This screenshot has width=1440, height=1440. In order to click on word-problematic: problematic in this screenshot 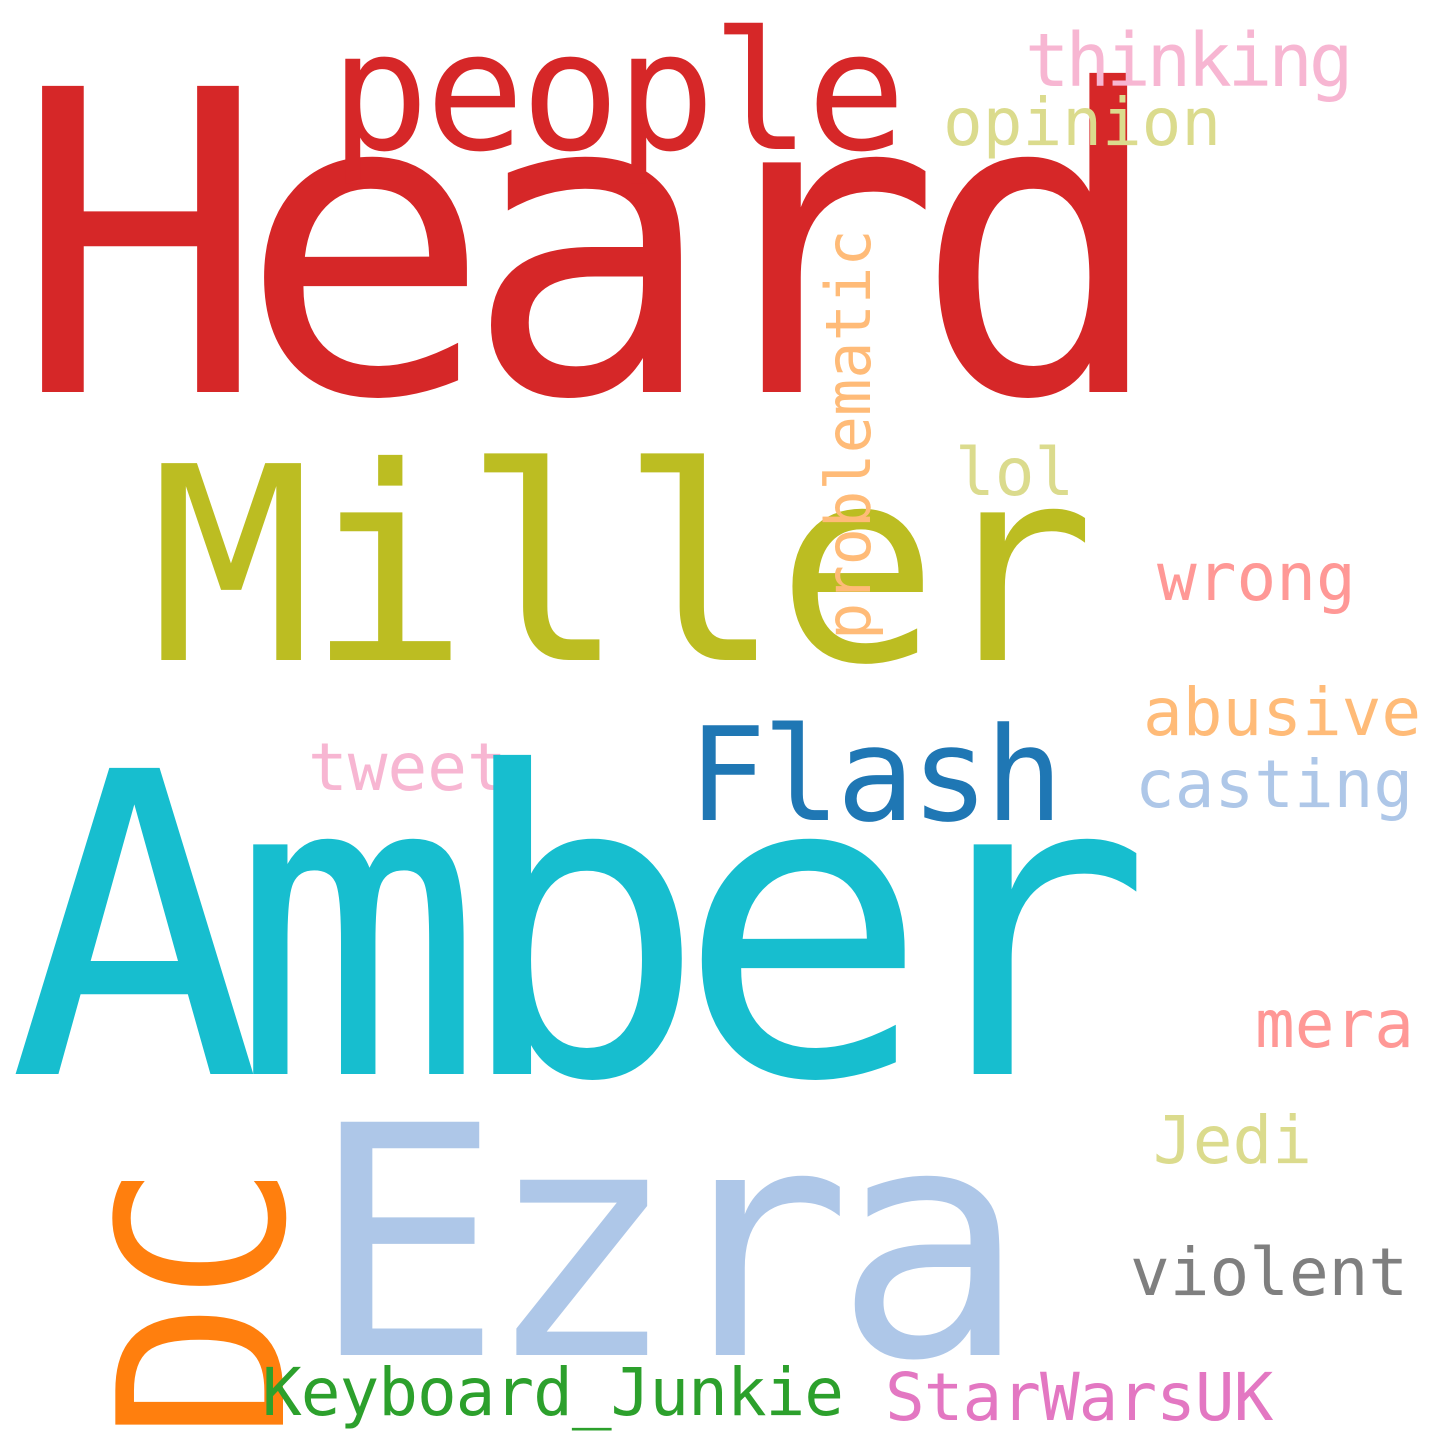, I will do `click(848, 434)`.